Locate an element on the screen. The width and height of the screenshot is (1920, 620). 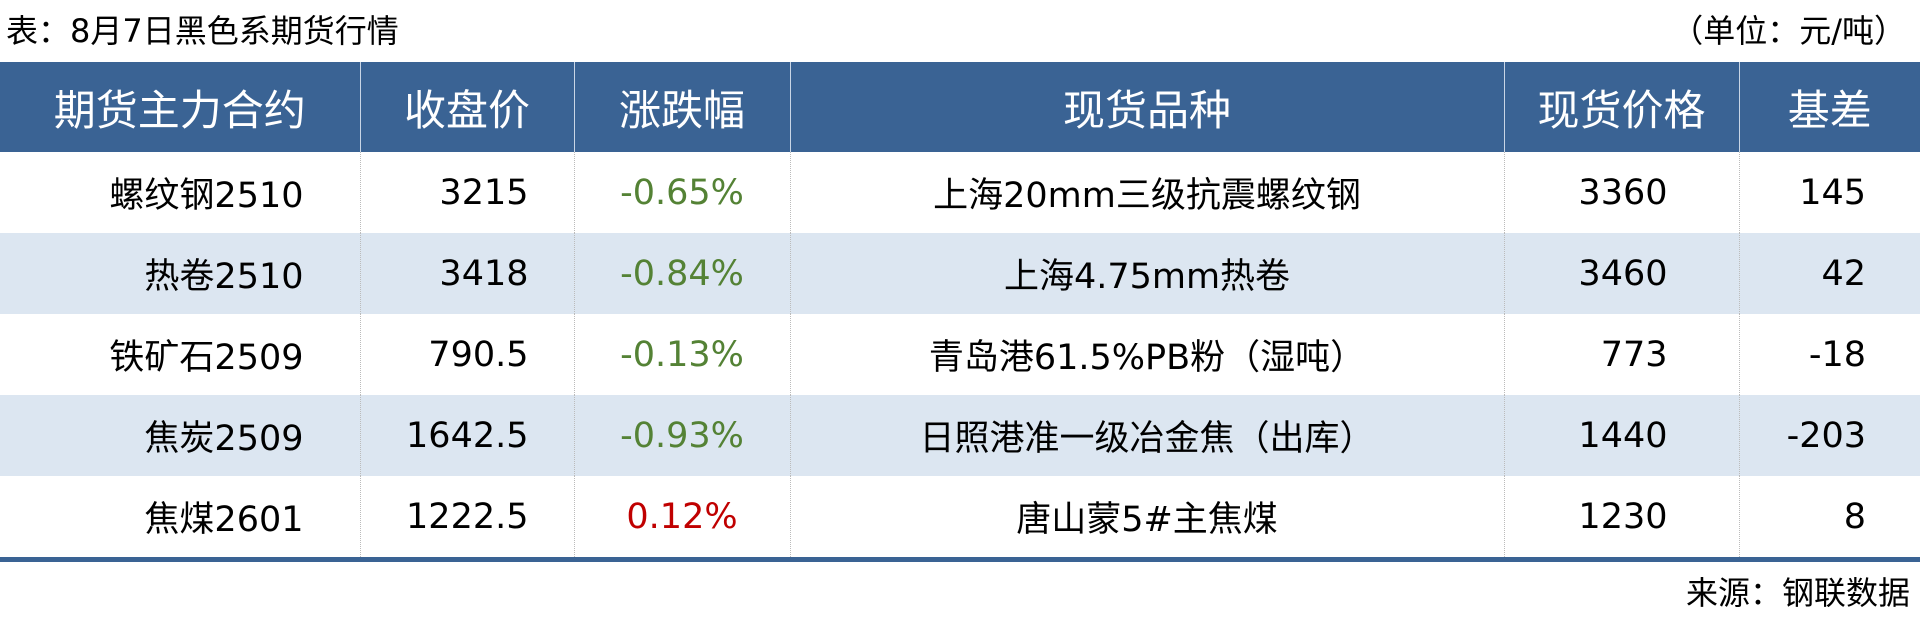
cell-spot: 青岛港61.5%PB粉（湿吨） is located at coordinates (1146, 354).